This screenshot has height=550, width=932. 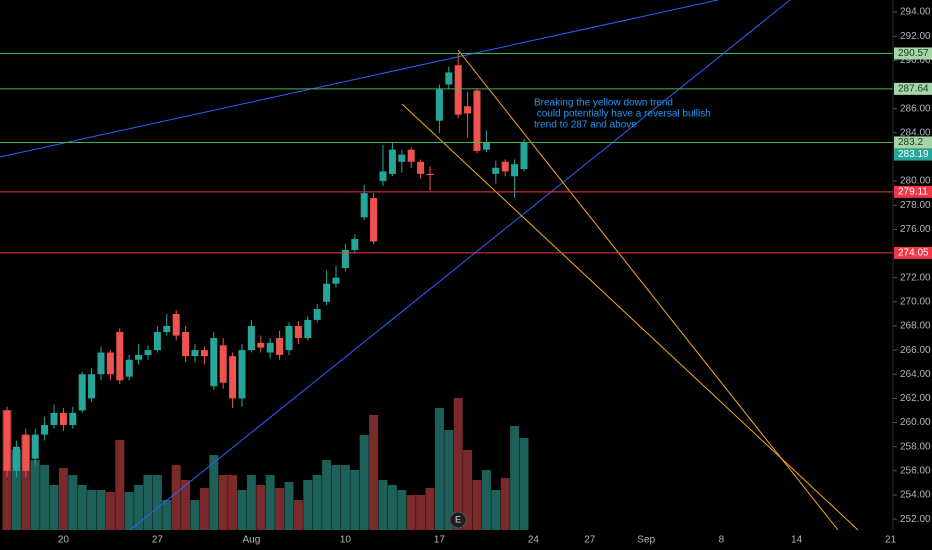 I want to click on y-tick-label: 256.00, so click(x=915, y=470).